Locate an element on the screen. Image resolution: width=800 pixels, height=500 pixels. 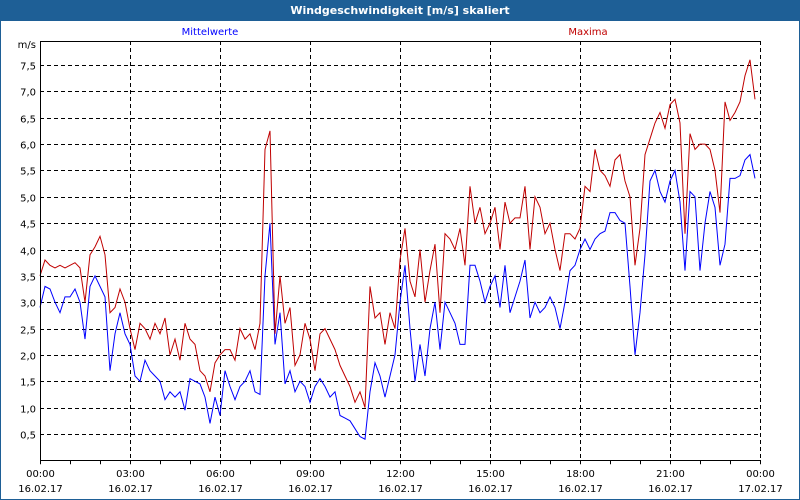
y-axis-unit: m/s is located at coordinates (27, 45).